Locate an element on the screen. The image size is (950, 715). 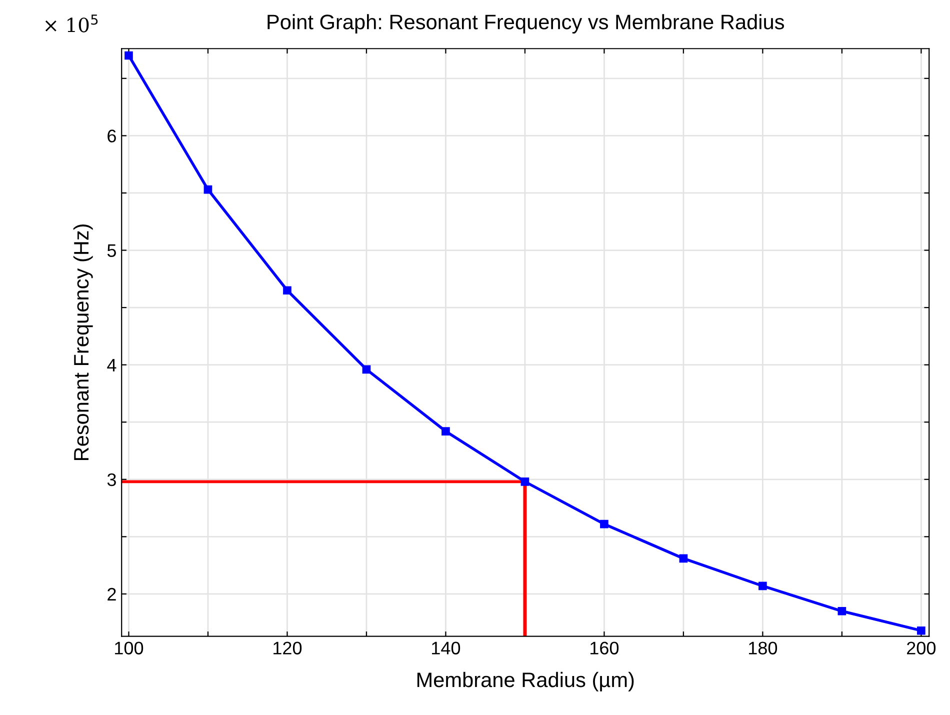
y-tick-label: 4 is located at coordinates (111, 365).